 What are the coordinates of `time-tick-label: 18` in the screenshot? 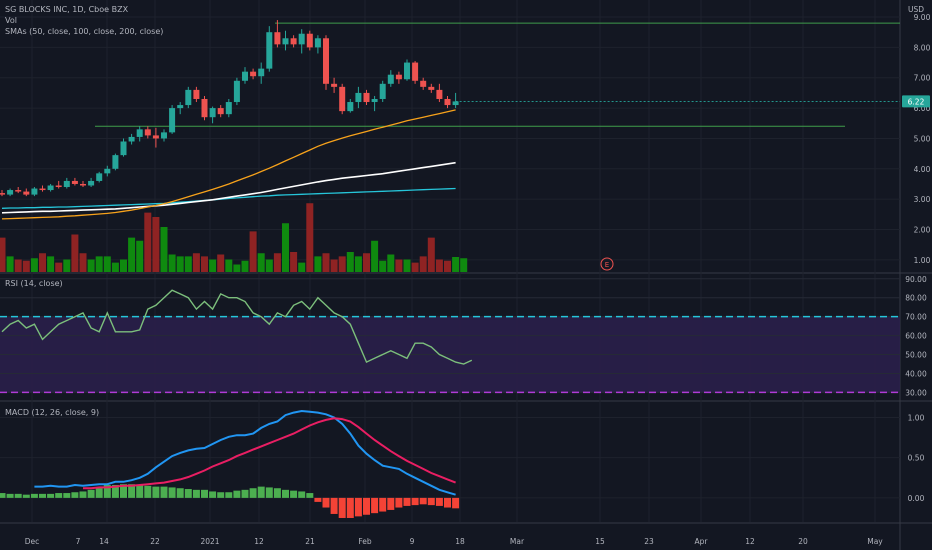 It's located at (460, 541).